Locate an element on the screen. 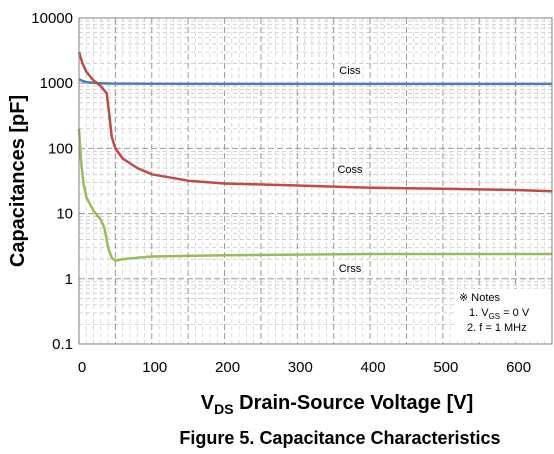  x-tick-label: 500 is located at coordinates (445, 367).